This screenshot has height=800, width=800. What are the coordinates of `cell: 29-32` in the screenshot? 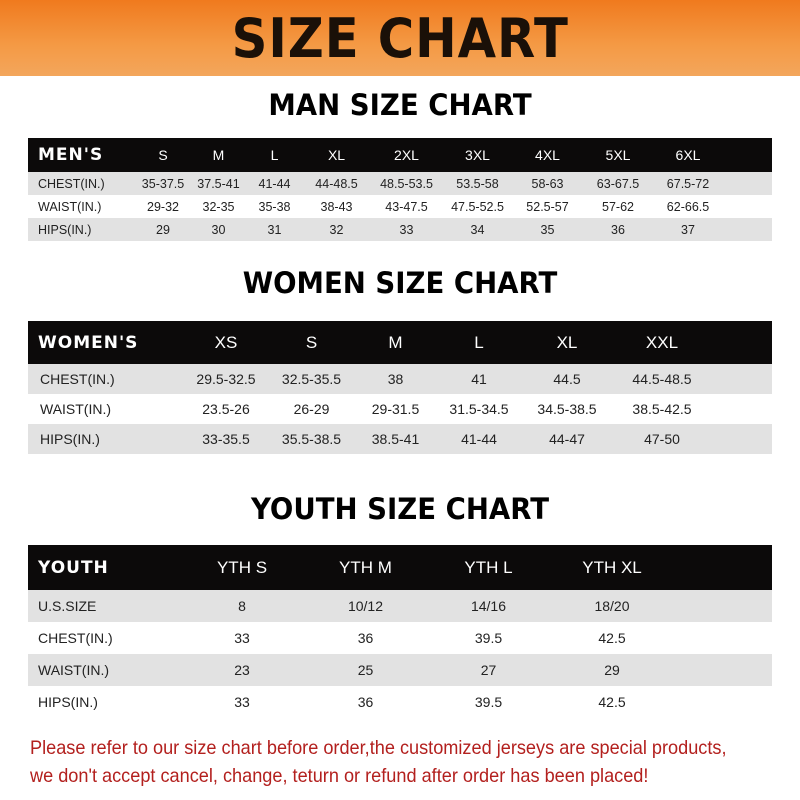 It's located at (163, 206).